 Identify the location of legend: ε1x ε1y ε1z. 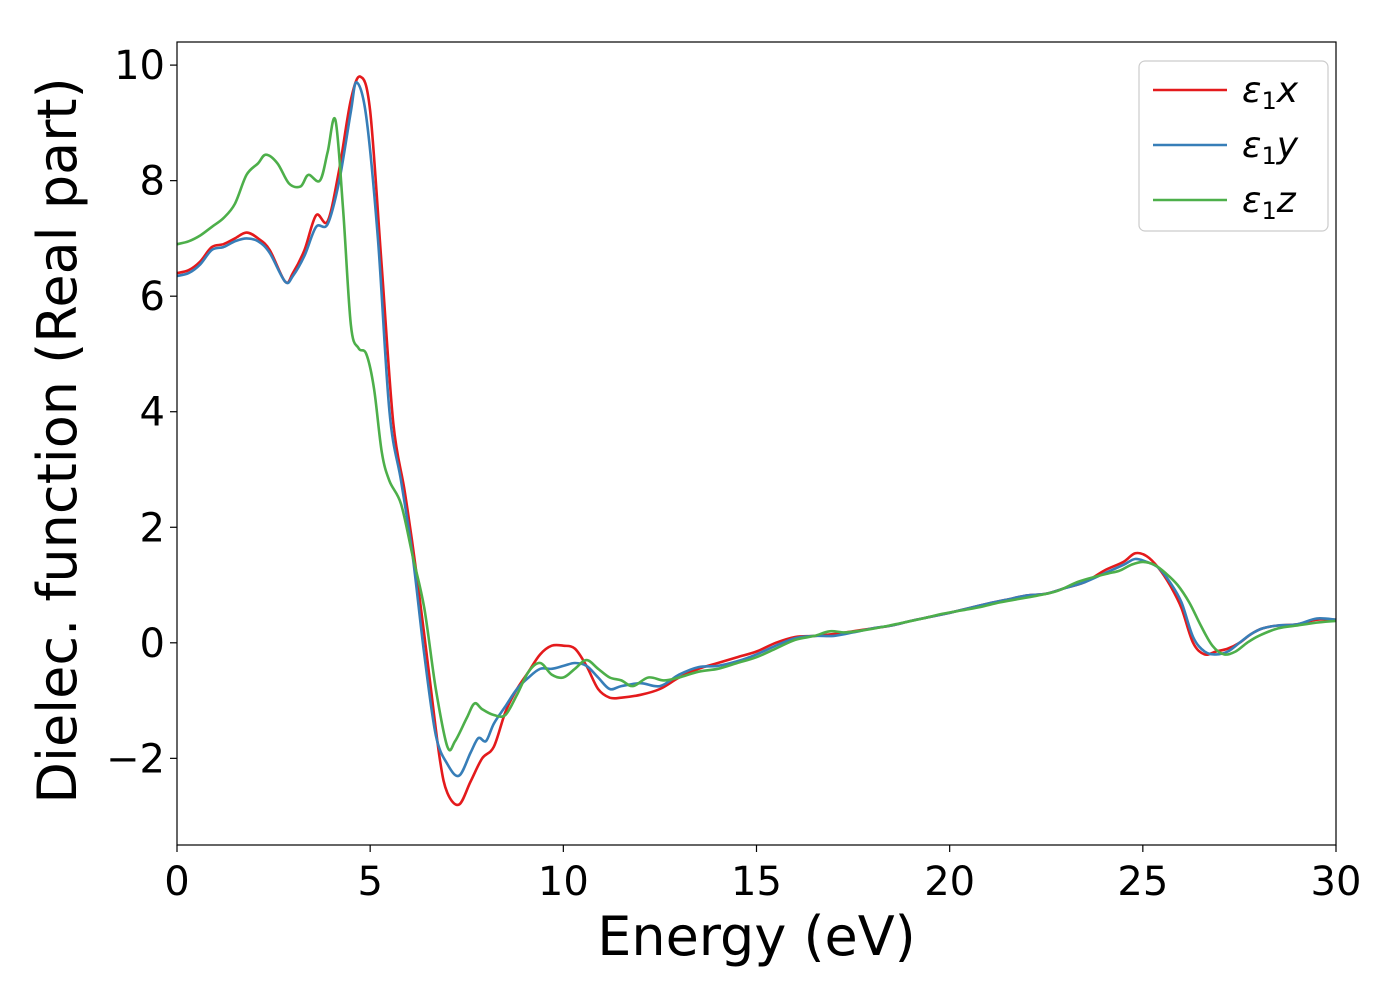
(1233, 146).